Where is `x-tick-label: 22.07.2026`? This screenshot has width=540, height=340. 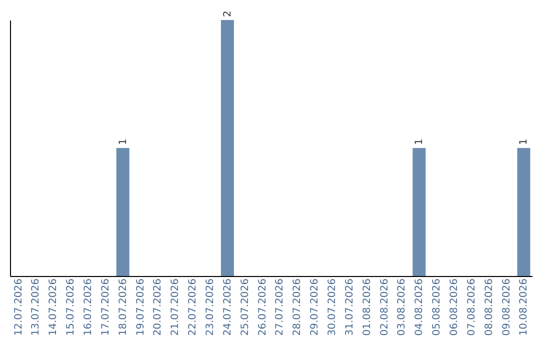 x-tick-label: 22.07.2026 is located at coordinates (193, 307).